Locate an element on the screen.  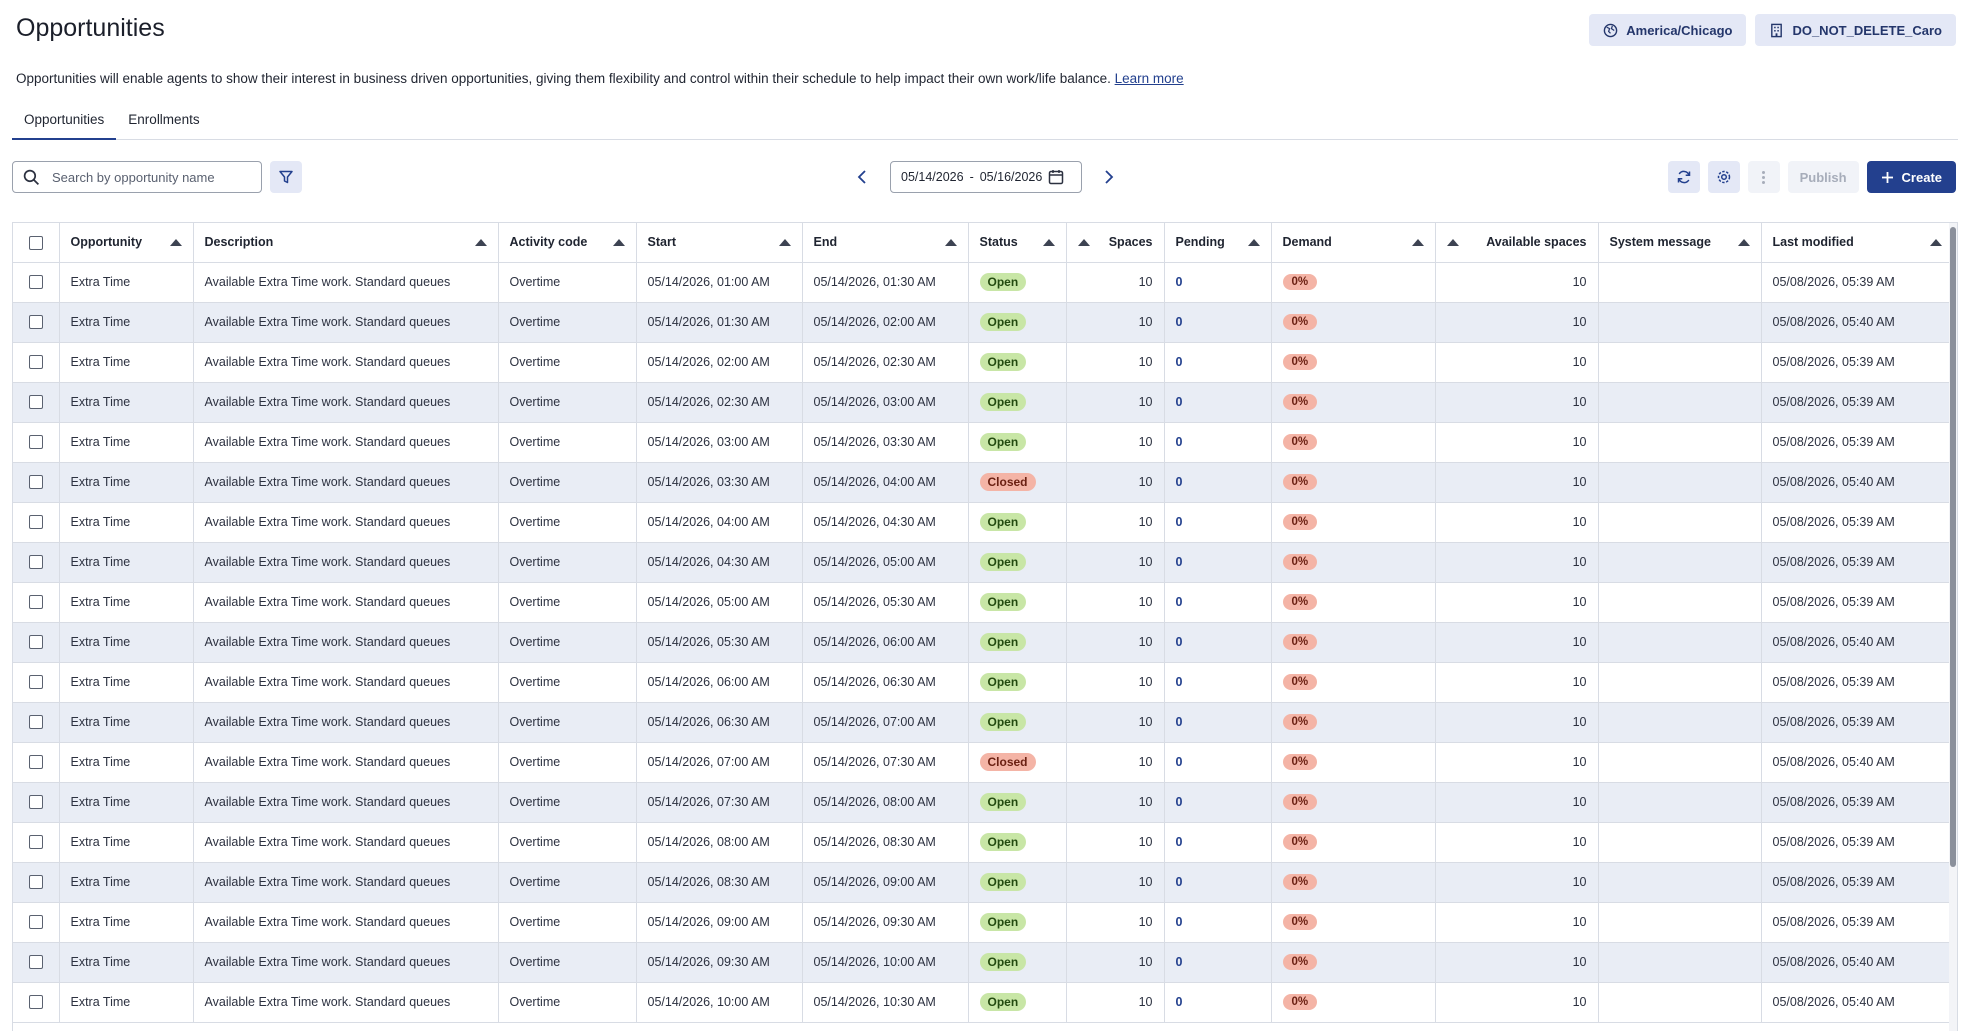
column-pending: Pending is located at coordinates (1218, 243).